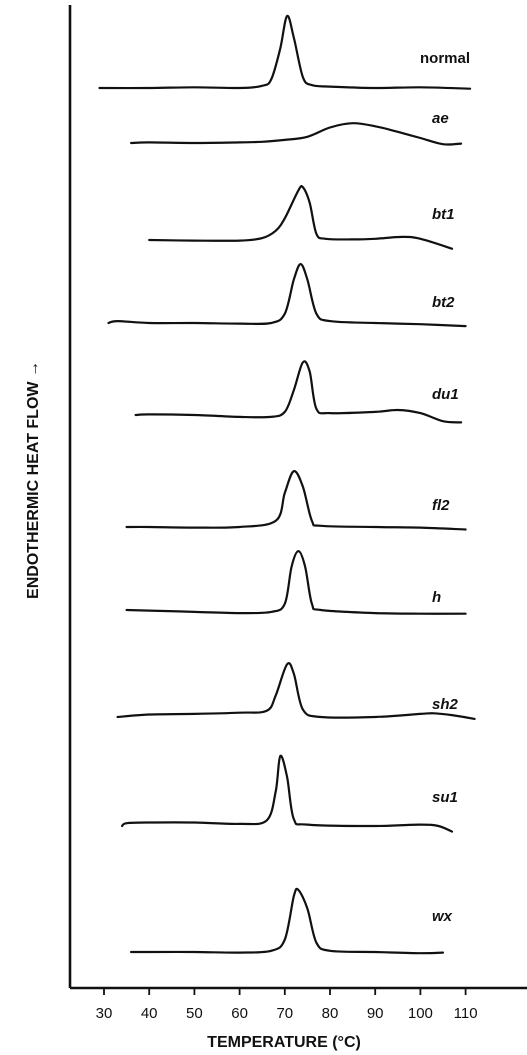 Image resolution: width=527 pixels, height=1055 pixels. Describe the element at coordinates (285, 991) in the screenshot. I see `x-ticks` at that location.